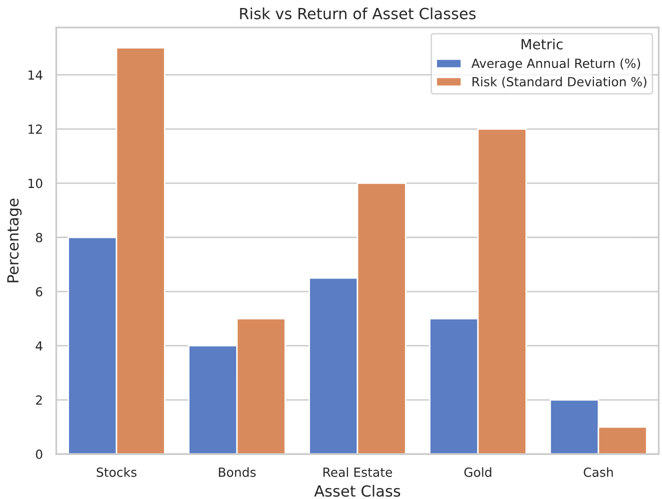  What do you see at coordinates (478, 472) in the screenshot?
I see `x-tick-label: Gold` at bounding box center [478, 472].